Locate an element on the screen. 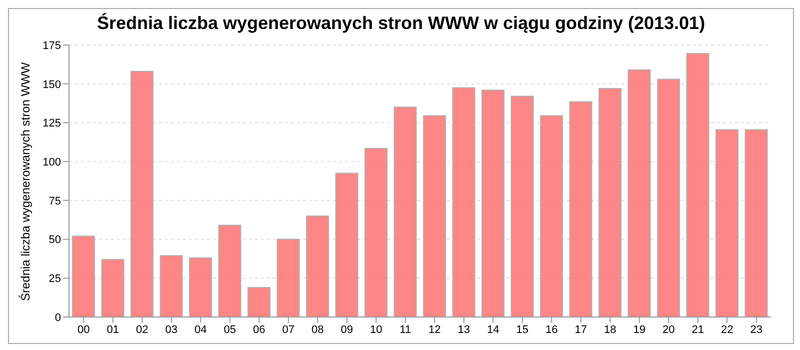 The width and height of the screenshot is (800, 350). x-tick-label: 08 is located at coordinates (318, 330).